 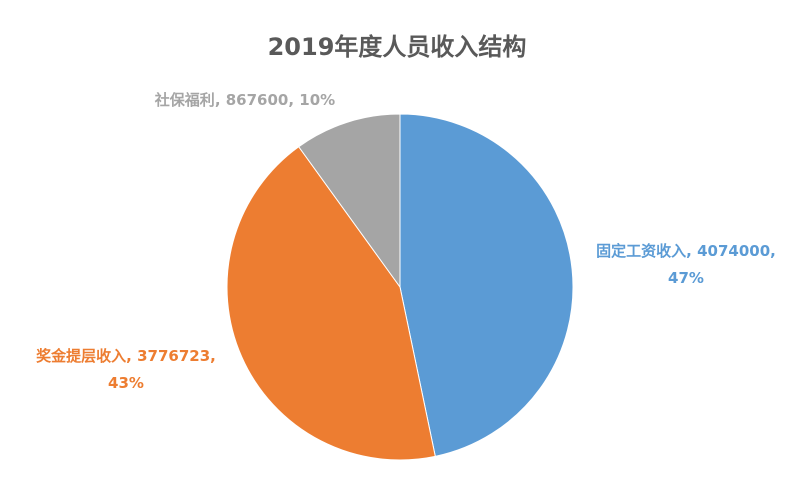 I want to click on label-percent: 47%, so click(x=686, y=278).